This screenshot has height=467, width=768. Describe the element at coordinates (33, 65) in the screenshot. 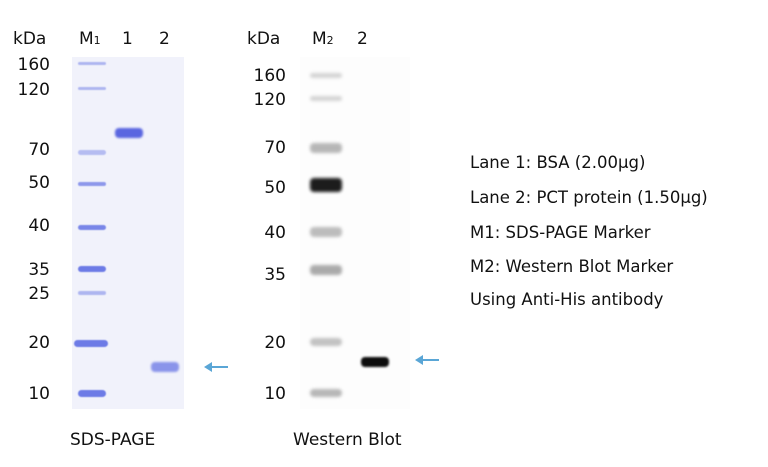

I see `sds-kda-160: 160` at that location.